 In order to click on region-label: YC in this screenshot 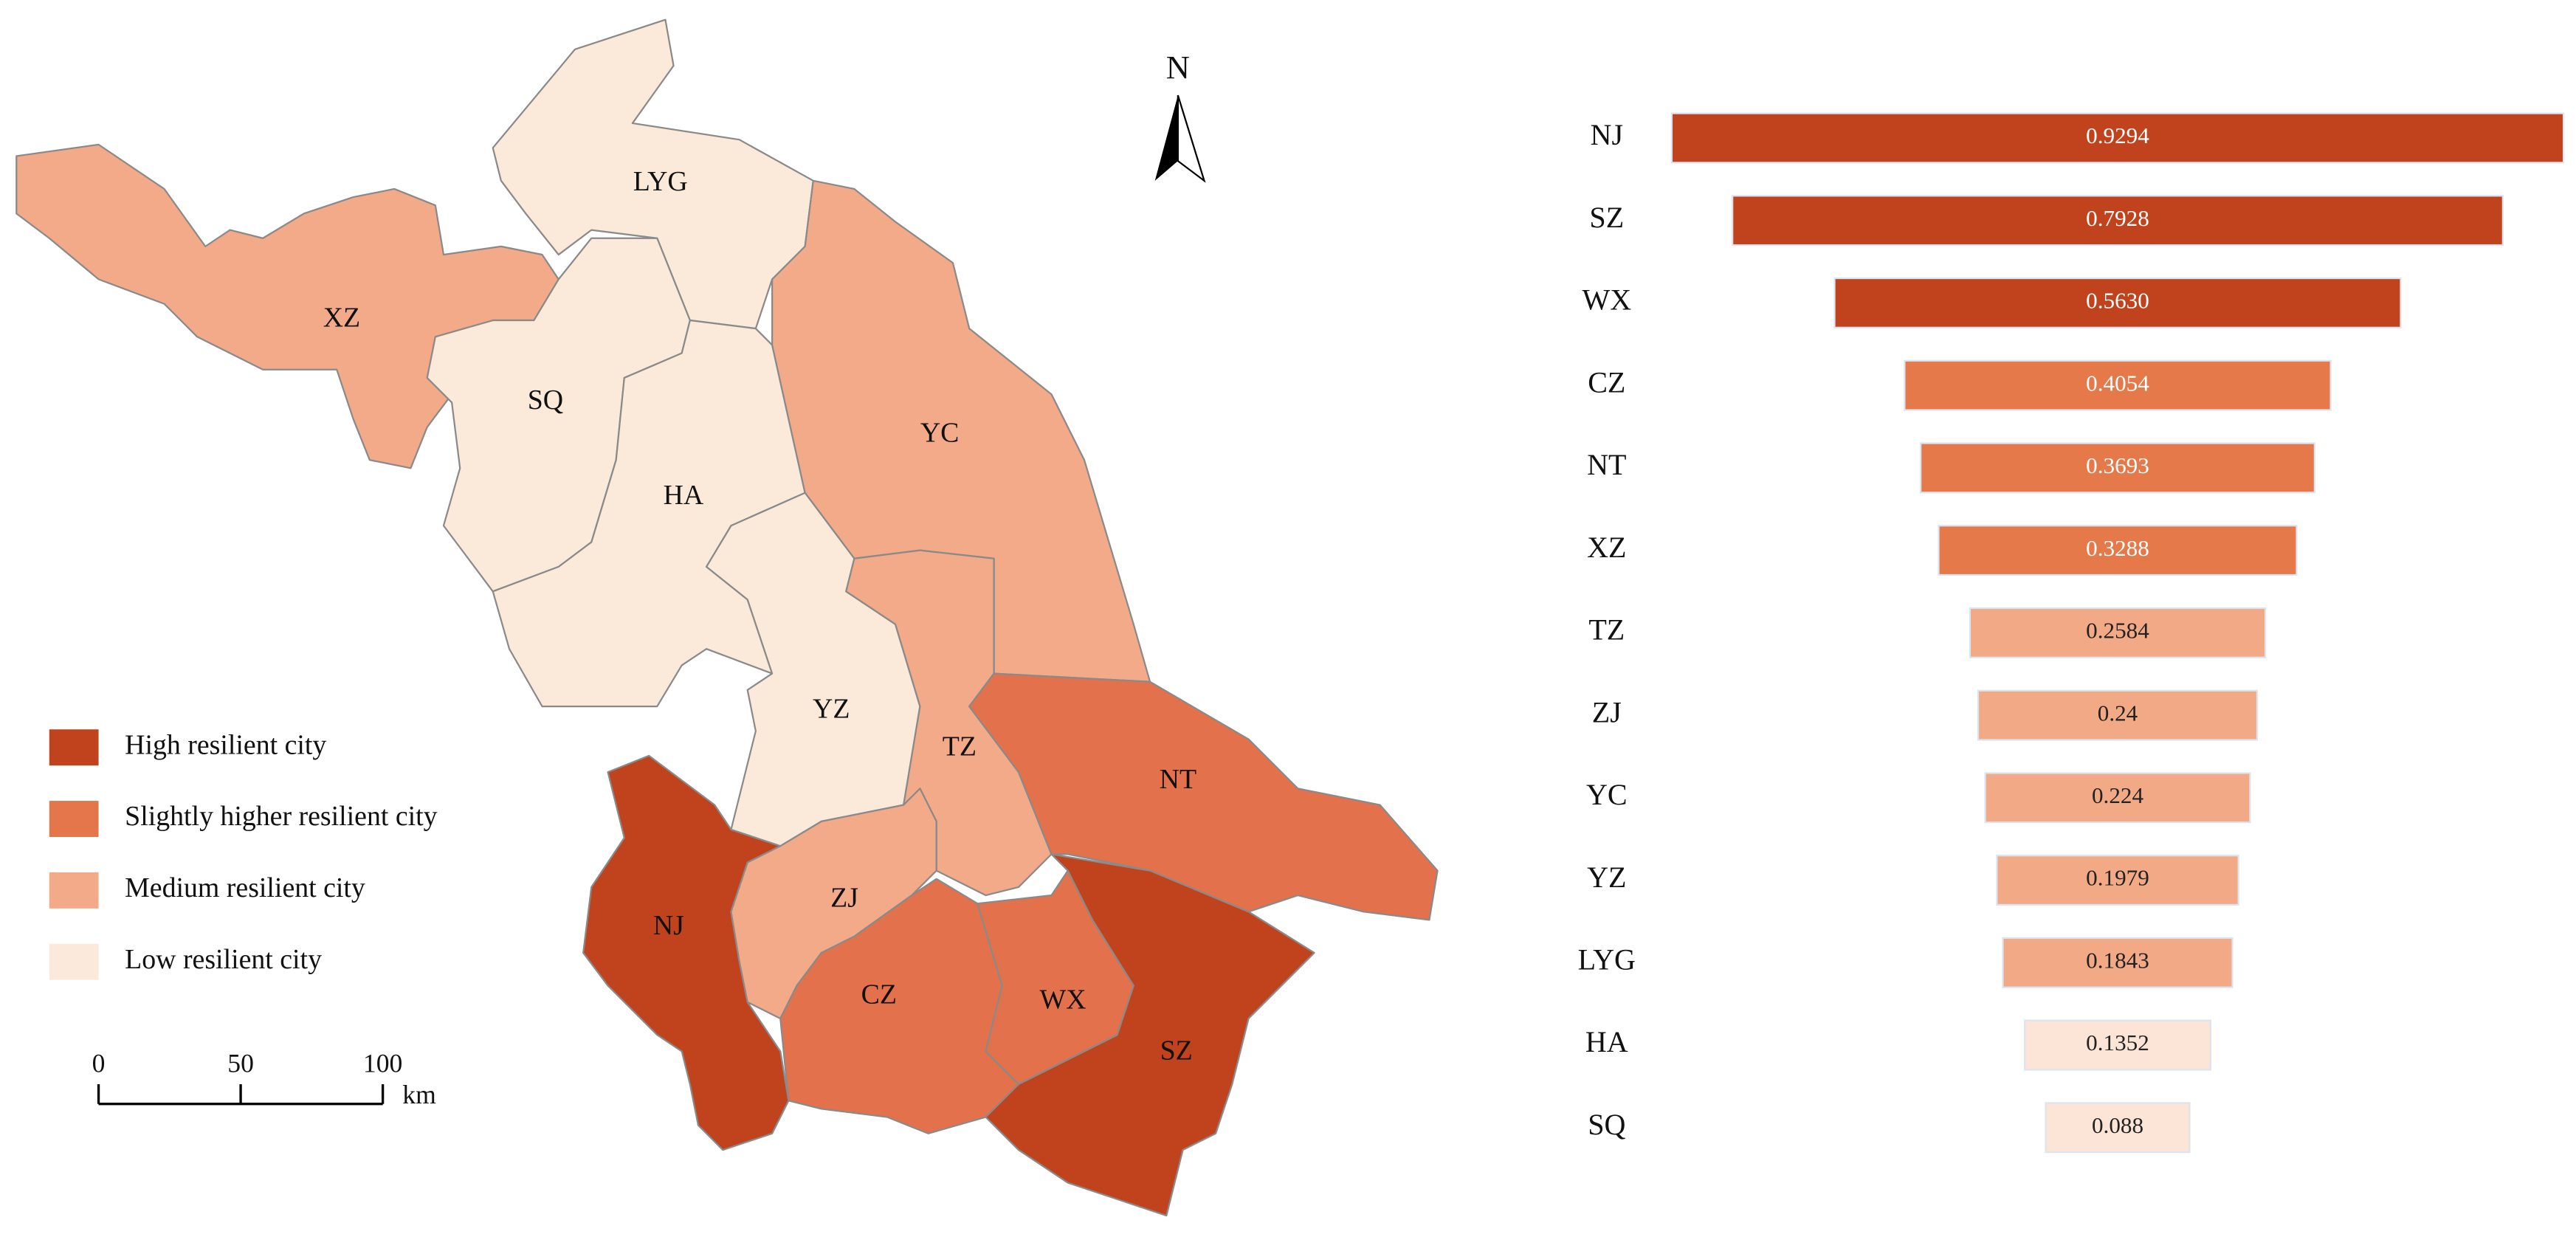, I will do `click(940, 433)`.